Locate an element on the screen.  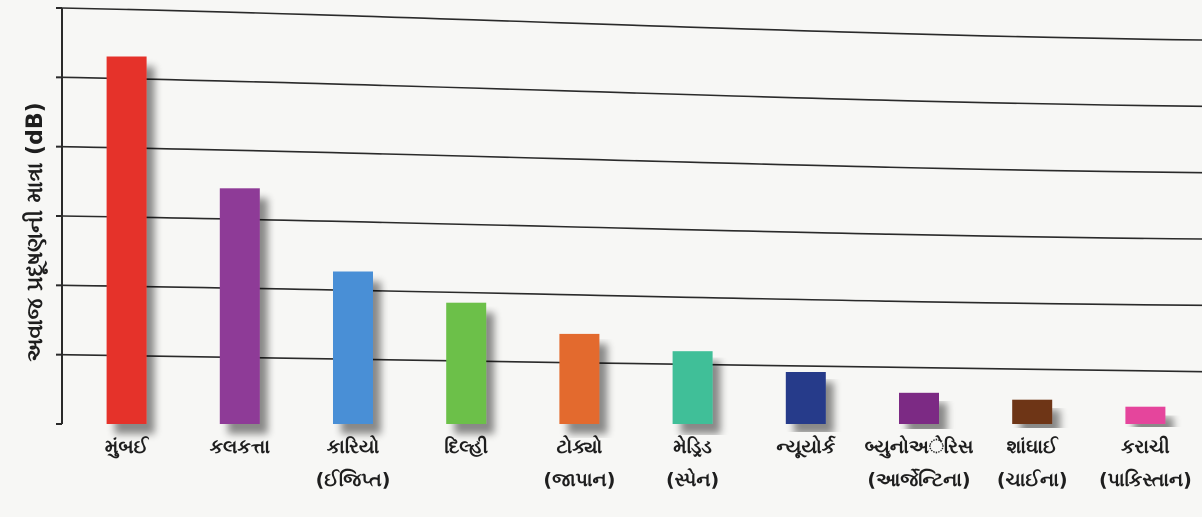
category-label: મુંબઈ is located at coordinates (127, 447).